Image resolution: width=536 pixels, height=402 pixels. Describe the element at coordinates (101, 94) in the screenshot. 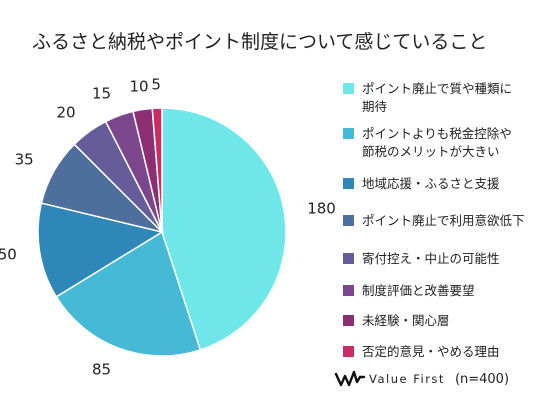

I see `value-label: 15` at that location.